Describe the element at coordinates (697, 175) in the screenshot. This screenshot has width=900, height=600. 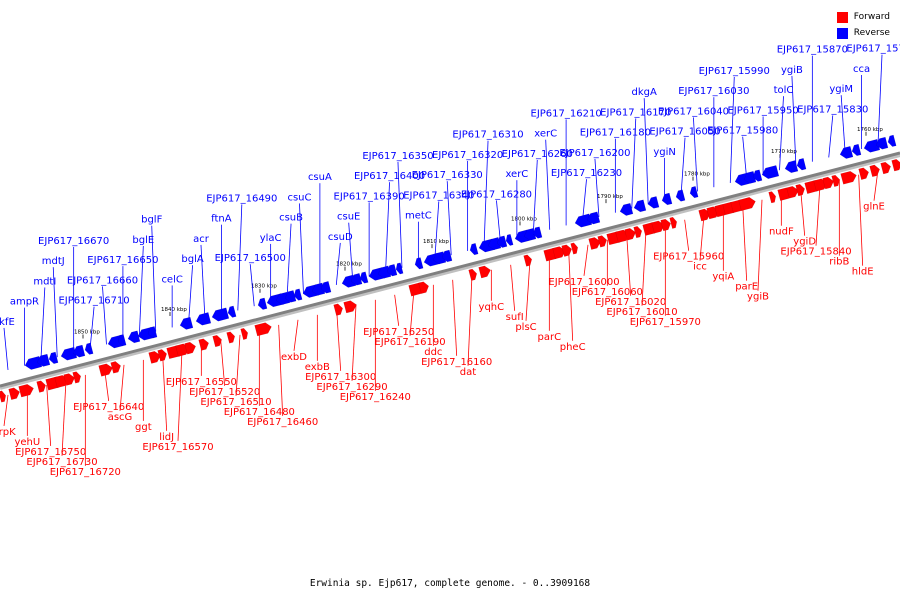
I see `scale-tick-label: 1780 kbp` at that location.